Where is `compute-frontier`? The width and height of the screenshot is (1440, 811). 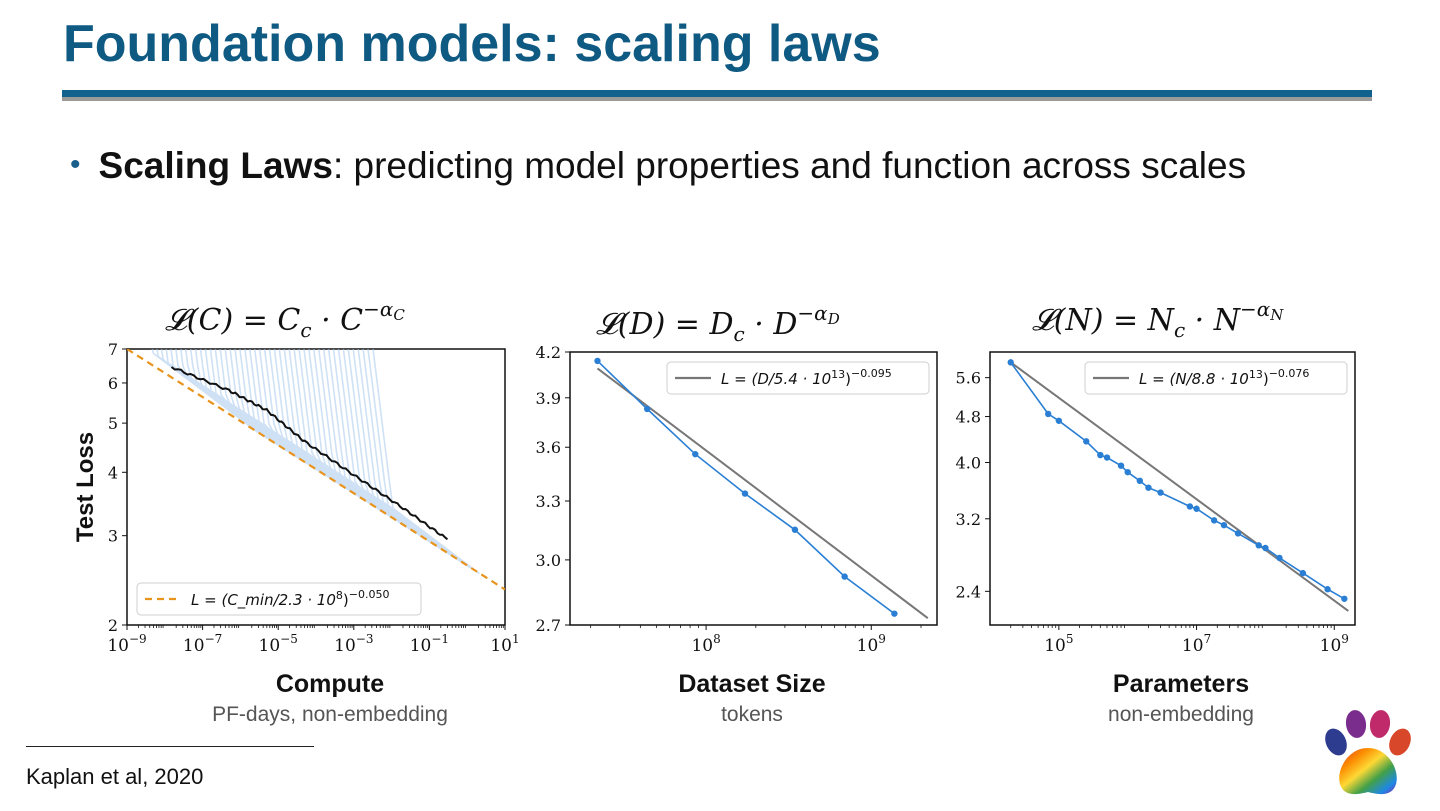
compute-frontier is located at coordinates (309, 453).